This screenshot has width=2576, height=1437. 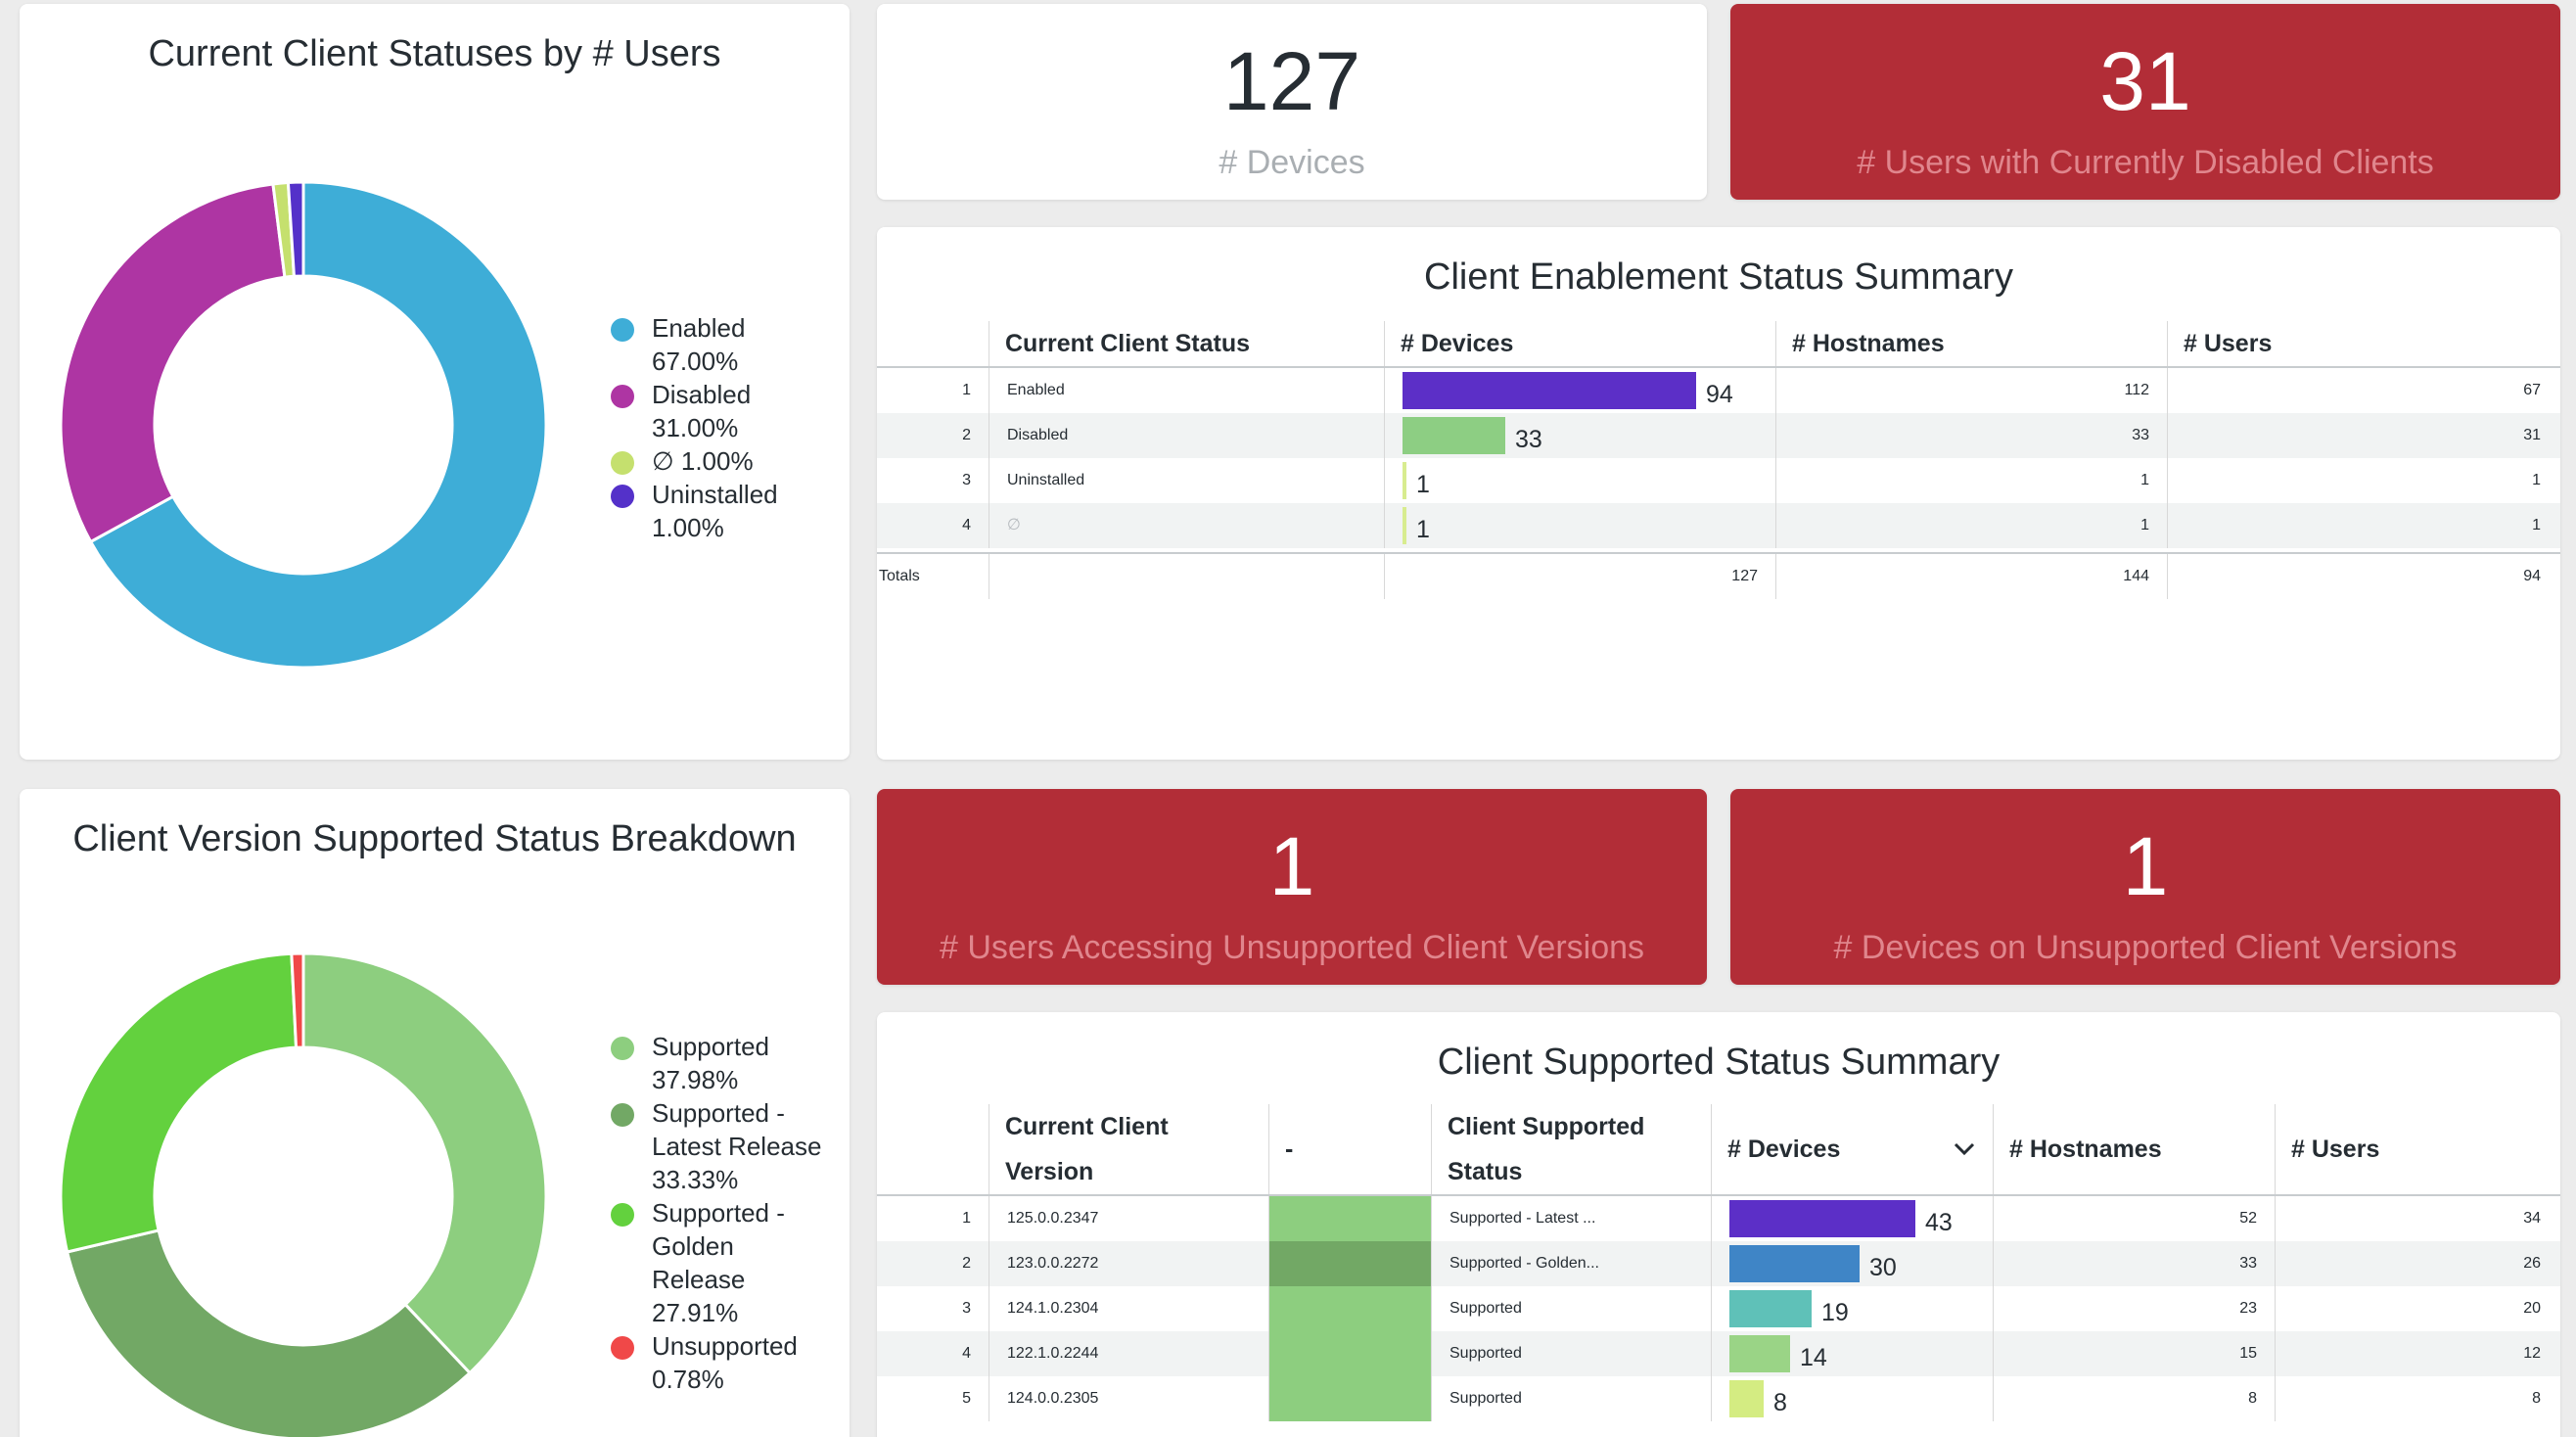 What do you see at coordinates (424, 1163) in the screenshot?
I see `version-slice-supported` at bounding box center [424, 1163].